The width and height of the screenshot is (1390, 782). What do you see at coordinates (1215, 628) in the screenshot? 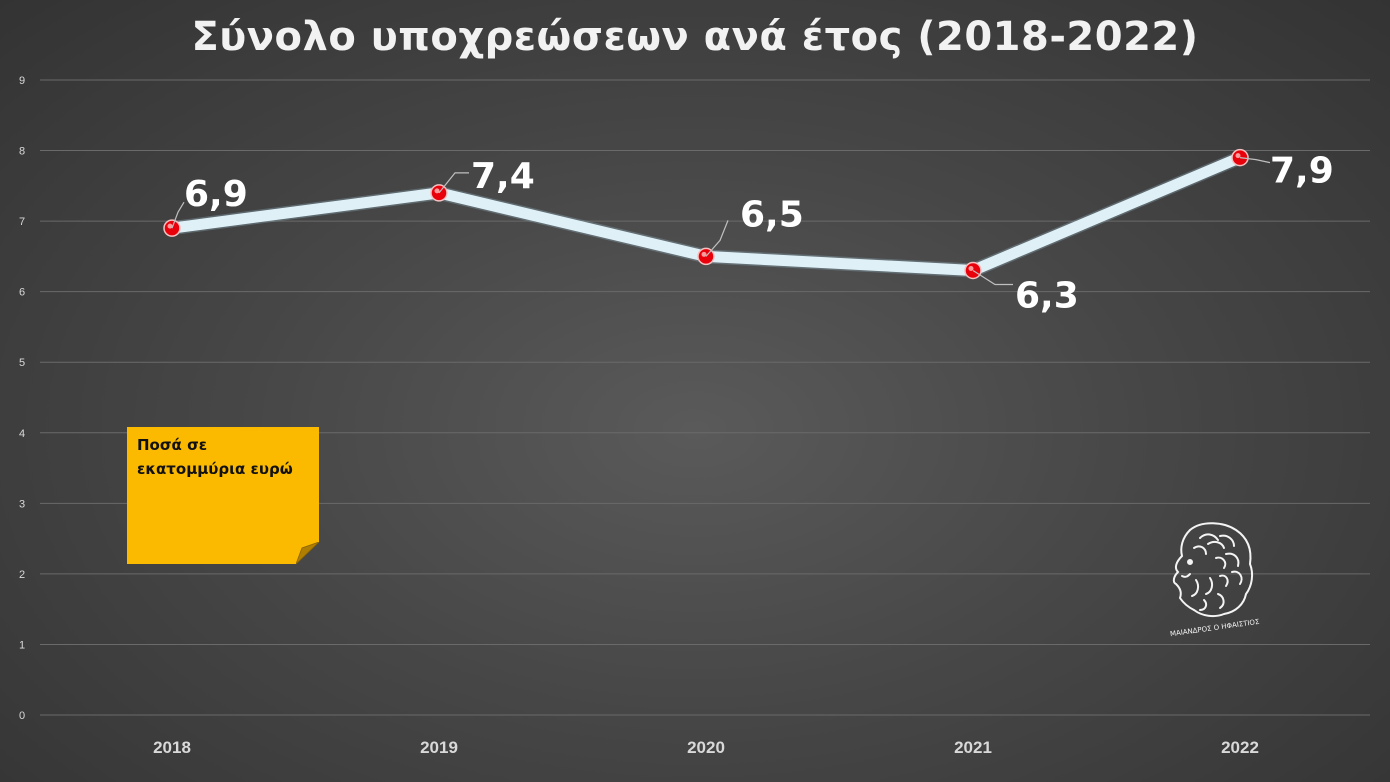
I see `logo-caption: ΜΑΙΑΝΔΡΟΣ Ο ΗΦΑΙΣΤΙΟΣ` at bounding box center [1215, 628].